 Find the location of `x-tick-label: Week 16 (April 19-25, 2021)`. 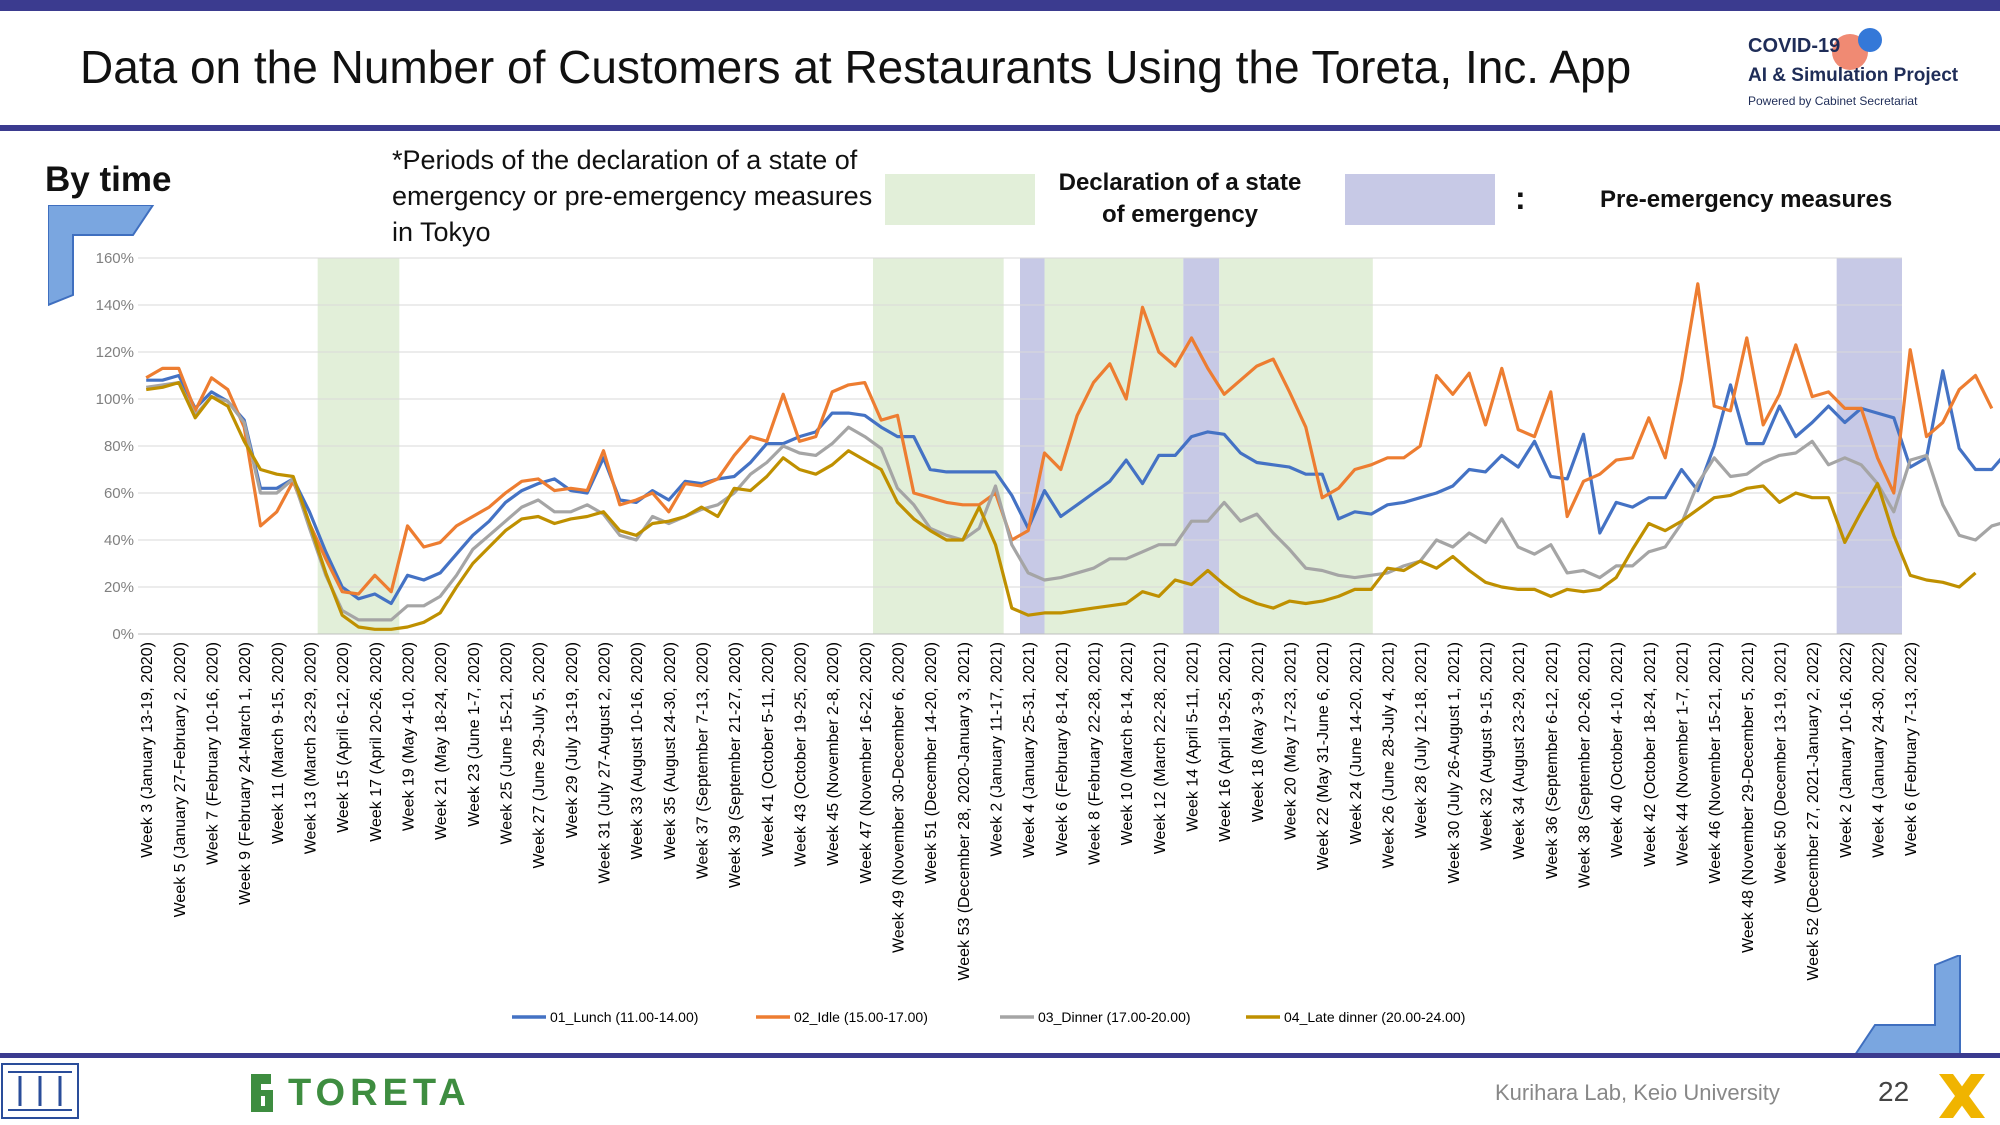

x-tick-label: Week 16 (April 19-25, 2021) is located at coordinates (1225, 742).